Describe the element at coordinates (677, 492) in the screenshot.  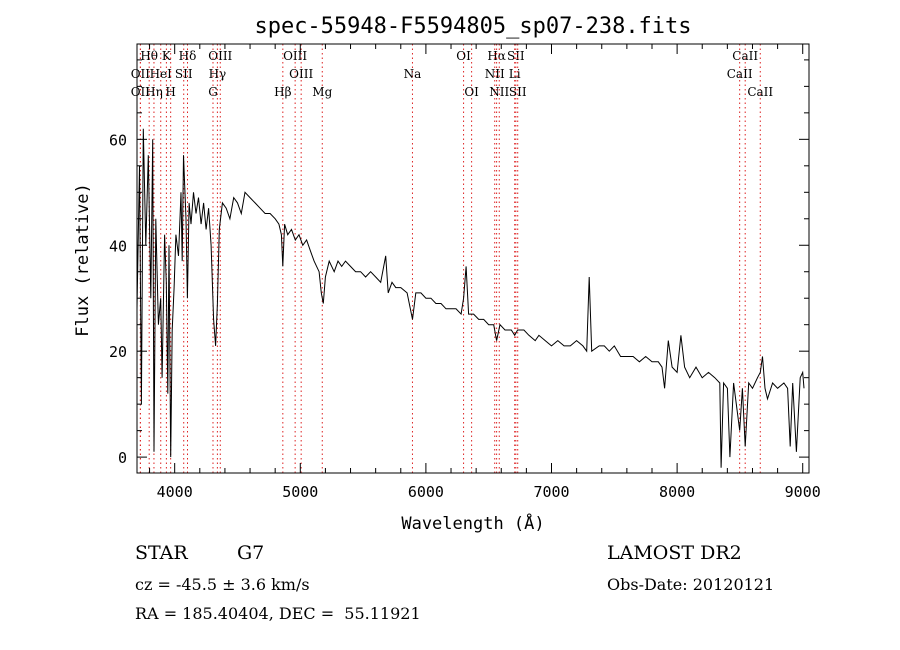
I see `x-tick-label: 8000` at that location.